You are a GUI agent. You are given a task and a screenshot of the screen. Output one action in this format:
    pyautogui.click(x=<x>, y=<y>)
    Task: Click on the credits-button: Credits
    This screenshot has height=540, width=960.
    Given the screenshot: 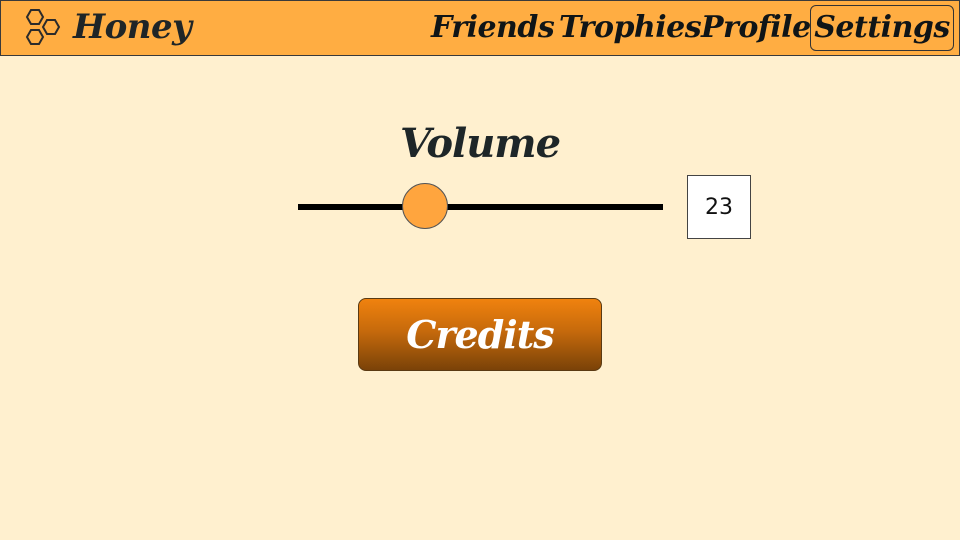 What is the action you would take?
    pyautogui.click(x=480, y=334)
    